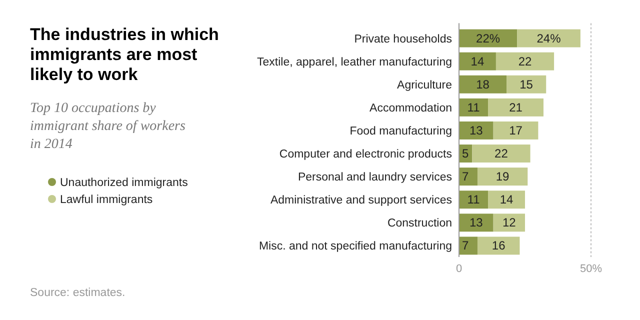 Image resolution: width=640 pixels, height=320 pixels. Describe the element at coordinates (78, 293) in the screenshot. I see `source-note: Source: estimates.` at that location.